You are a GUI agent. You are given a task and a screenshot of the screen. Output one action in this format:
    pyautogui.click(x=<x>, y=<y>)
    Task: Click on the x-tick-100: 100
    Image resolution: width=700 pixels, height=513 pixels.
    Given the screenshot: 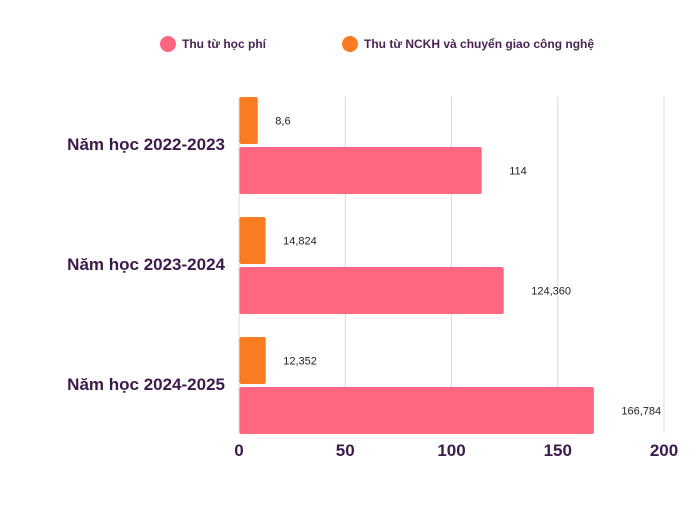 What is the action you would take?
    pyautogui.click(x=451, y=450)
    